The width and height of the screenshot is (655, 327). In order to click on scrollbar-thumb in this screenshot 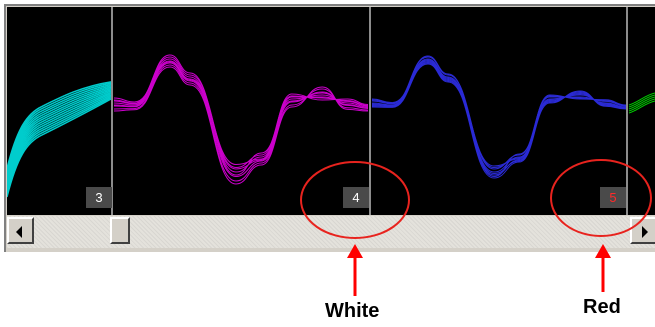, I will do `click(120, 230)`.